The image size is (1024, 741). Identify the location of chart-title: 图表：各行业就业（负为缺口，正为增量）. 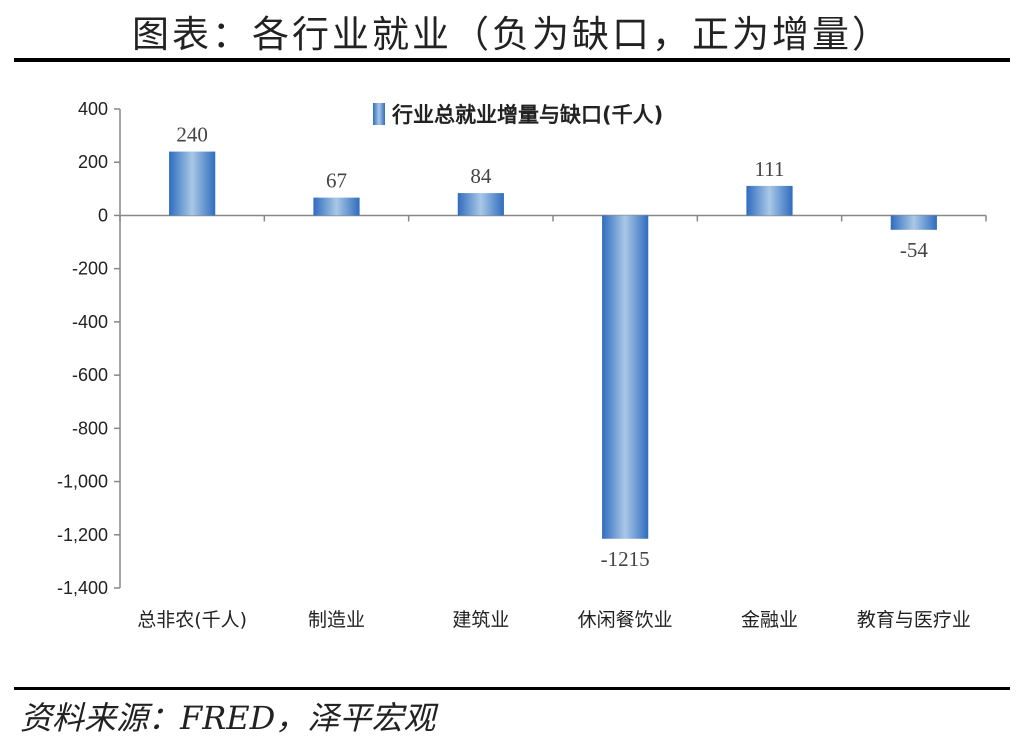
(512, 34).